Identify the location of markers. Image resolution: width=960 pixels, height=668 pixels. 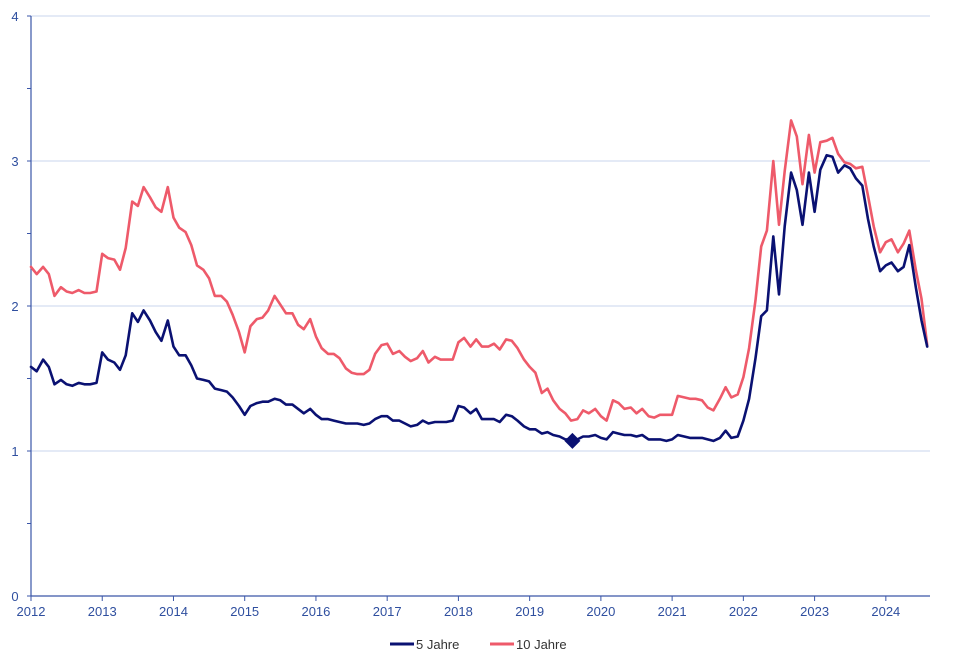
(572, 440).